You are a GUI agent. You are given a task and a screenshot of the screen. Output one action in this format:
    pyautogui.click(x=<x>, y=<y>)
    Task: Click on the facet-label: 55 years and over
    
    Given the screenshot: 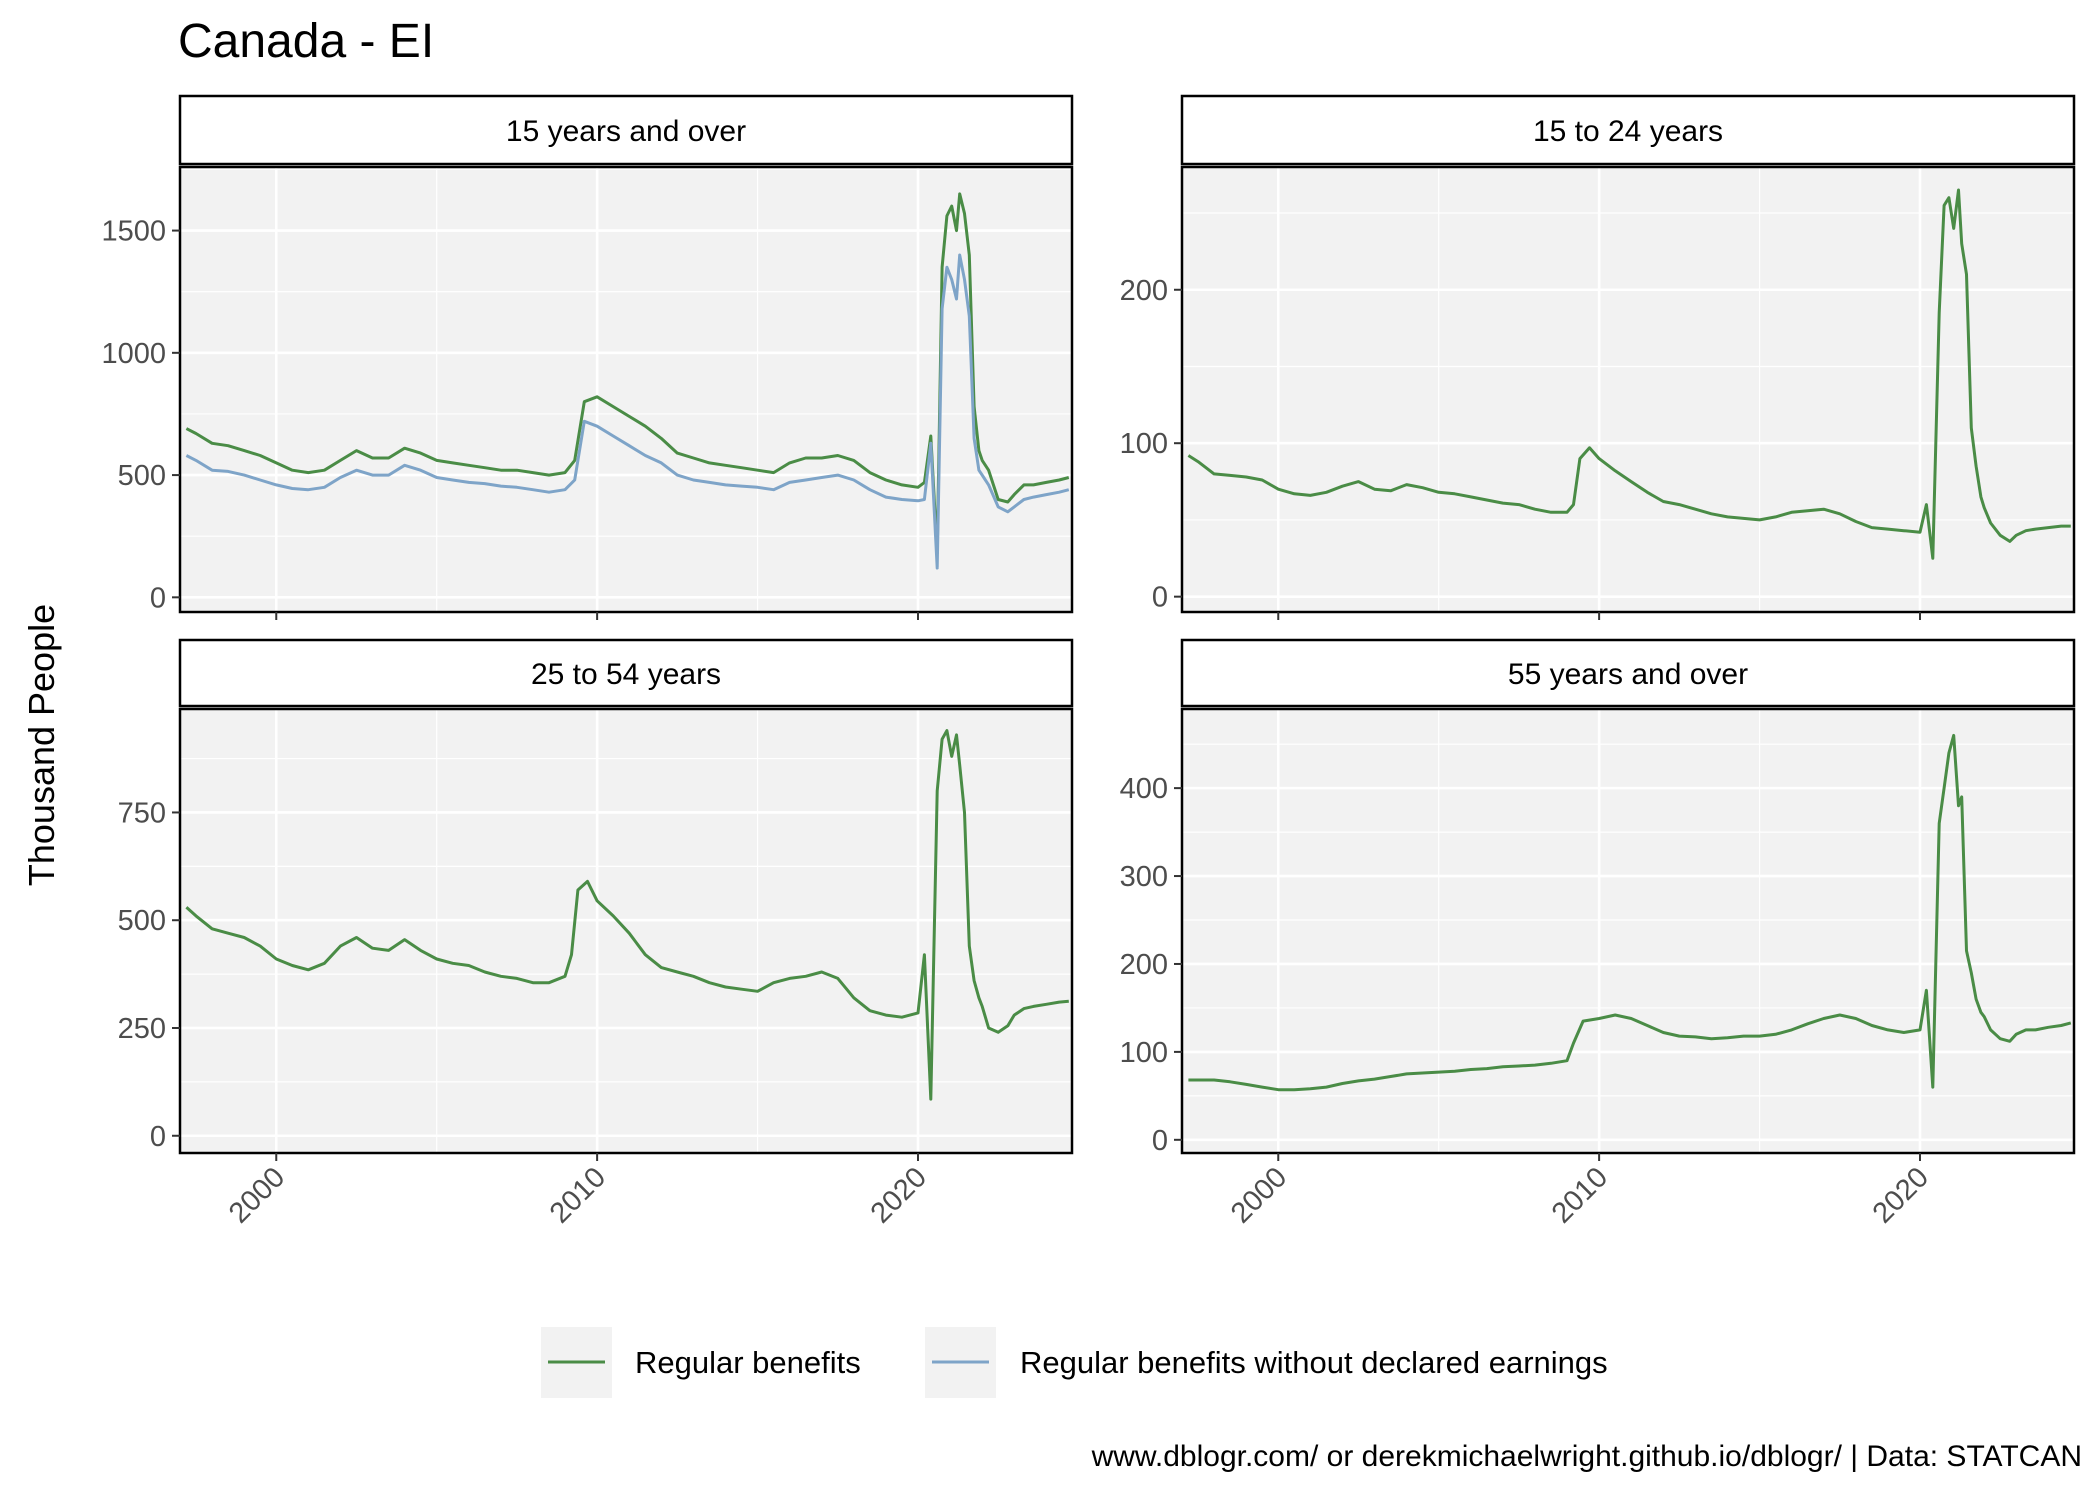 What is the action you would take?
    pyautogui.click(x=1628, y=674)
    